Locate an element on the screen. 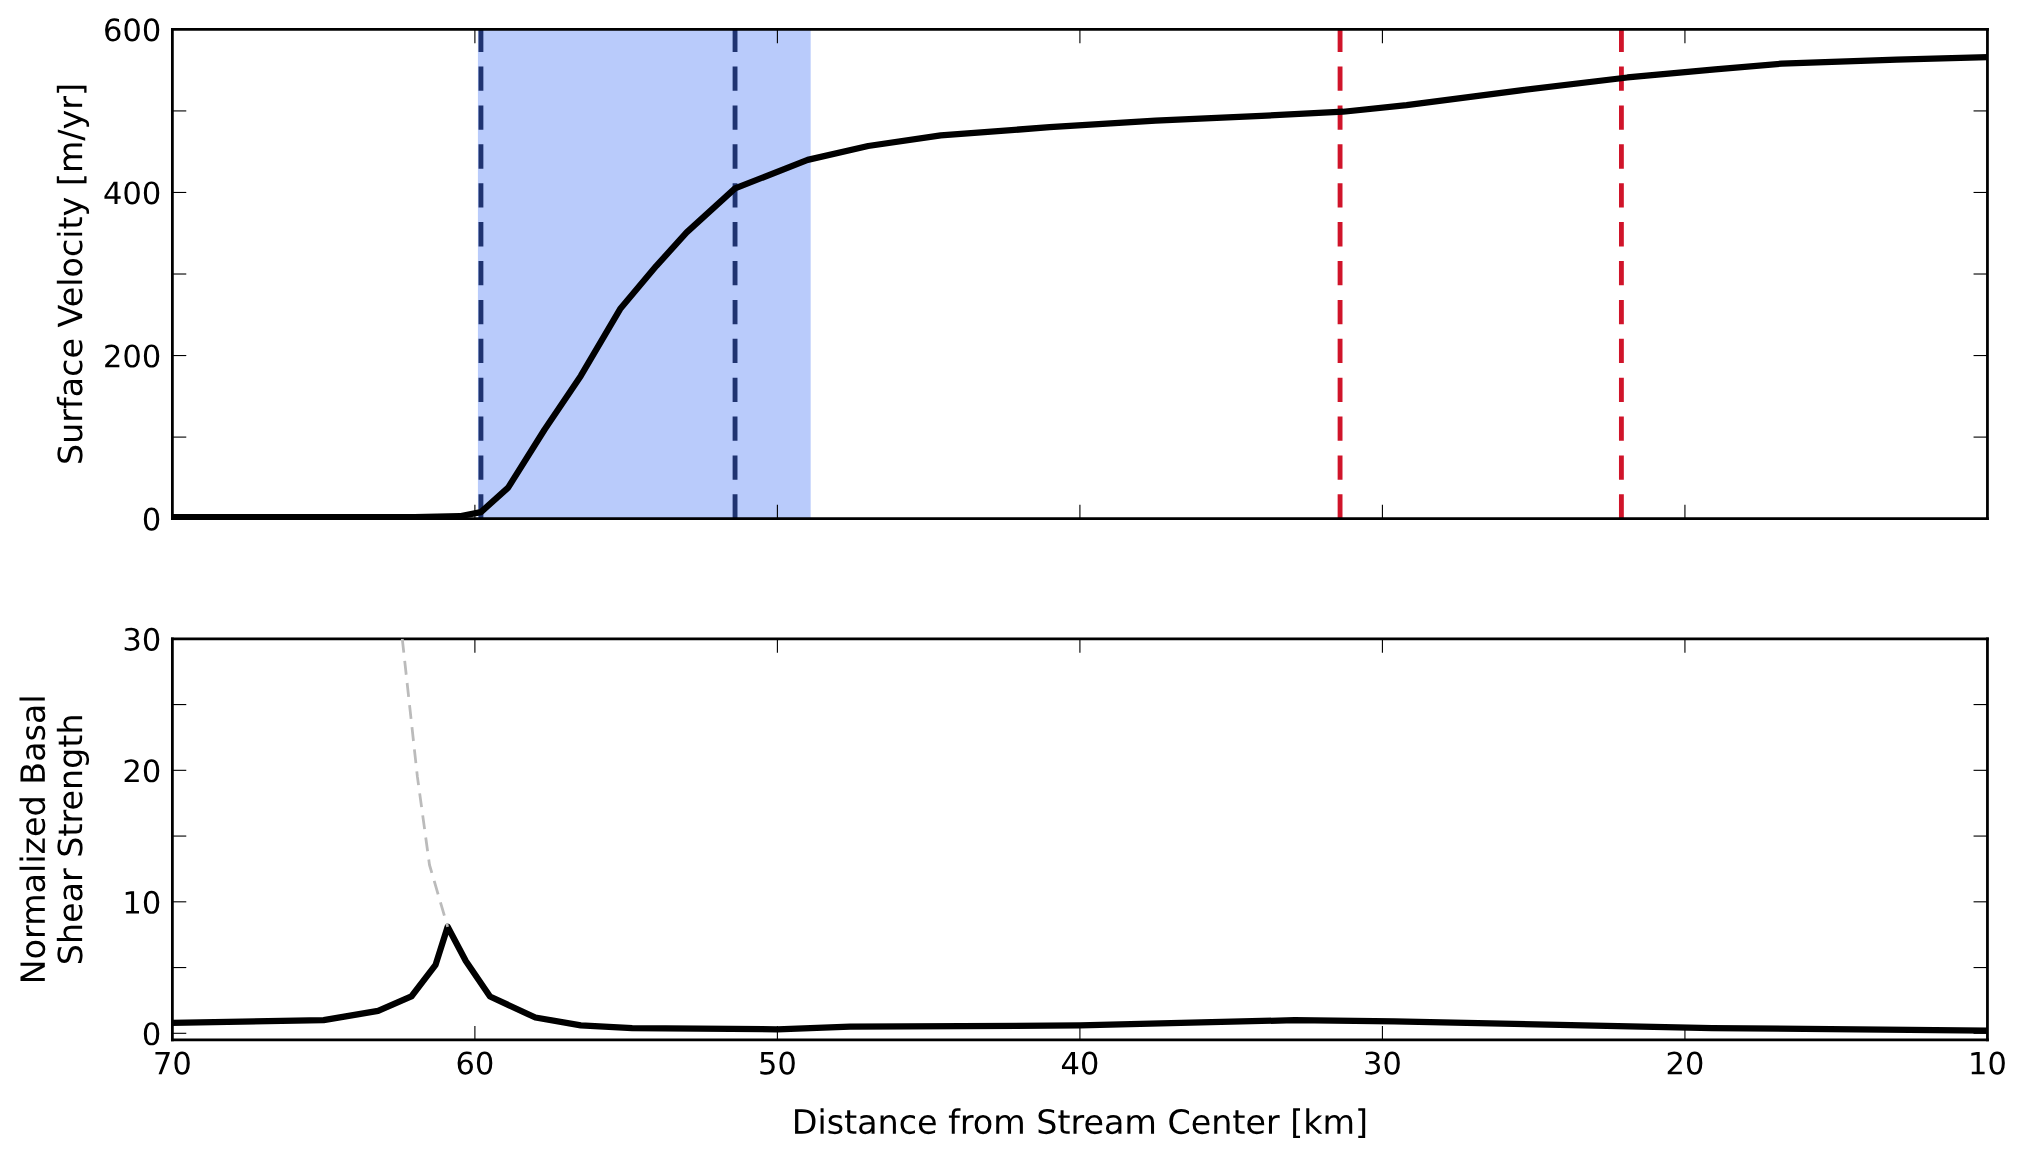 This screenshot has height=1175, width=2028. y-tick-label: 30 is located at coordinates (142, 639).